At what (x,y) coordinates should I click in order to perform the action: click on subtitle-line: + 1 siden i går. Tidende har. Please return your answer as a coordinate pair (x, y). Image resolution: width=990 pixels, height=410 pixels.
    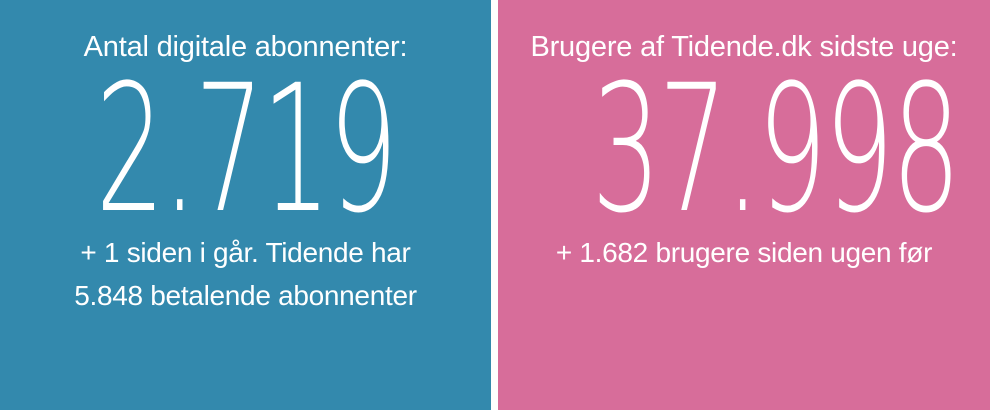
    Looking at the image, I should click on (245, 252).